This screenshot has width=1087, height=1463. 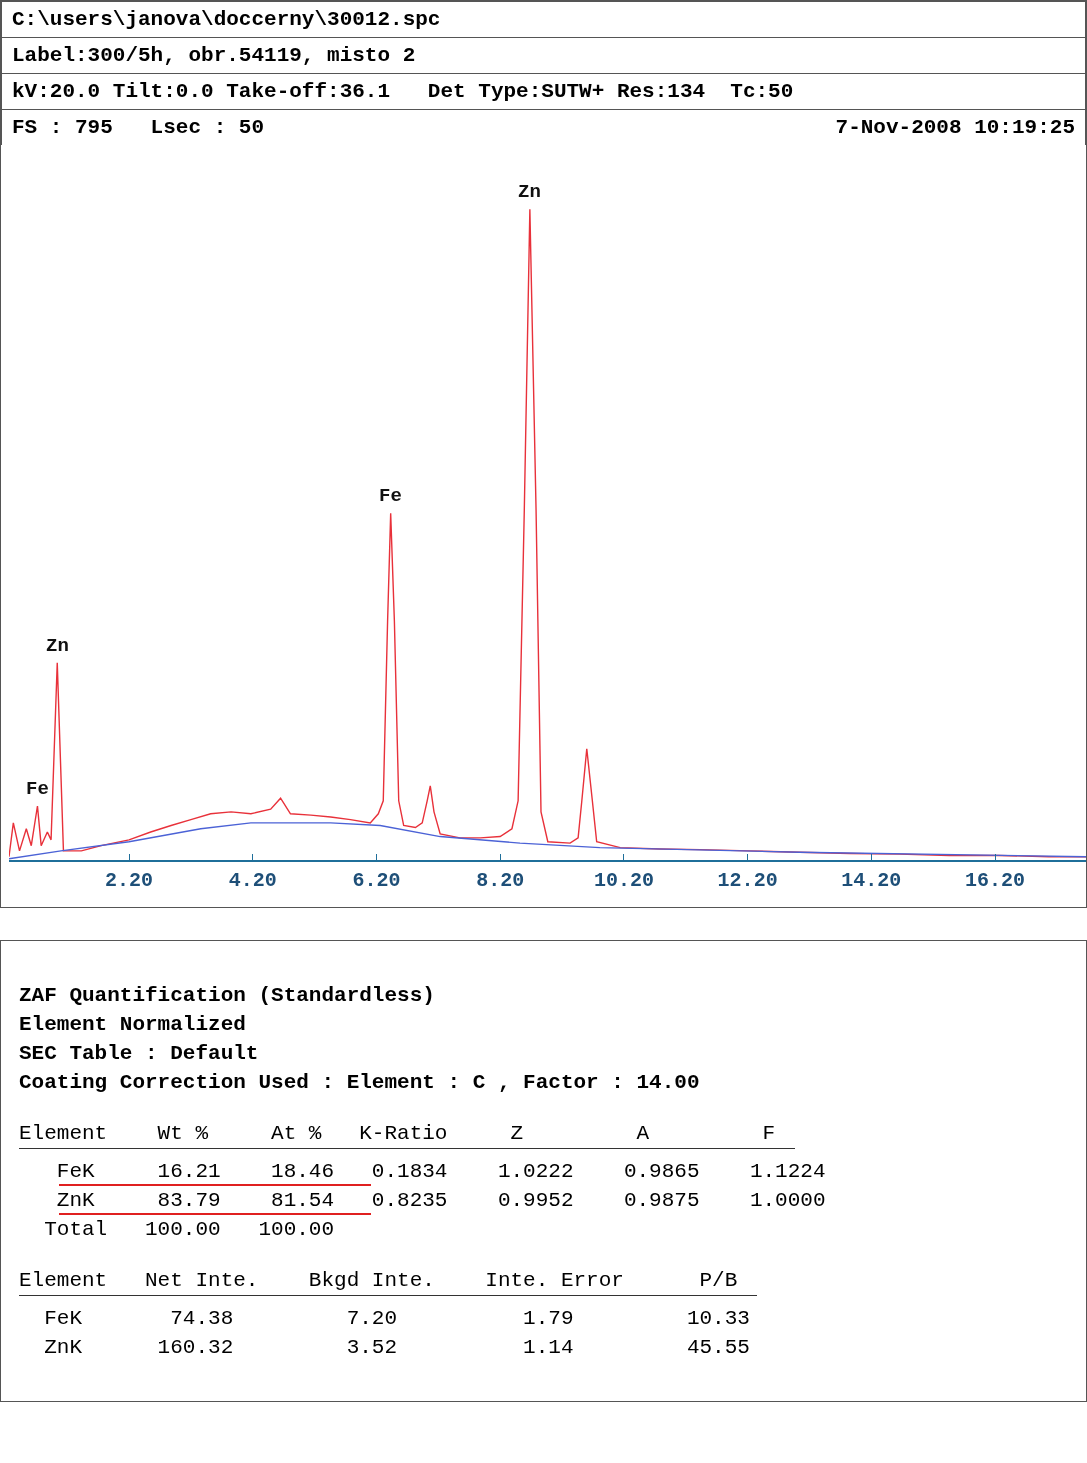 What do you see at coordinates (955, 127) in the screenshot?
I see `text: 7-Nov-2008 10:19:25` at bounding box center [955, 127].